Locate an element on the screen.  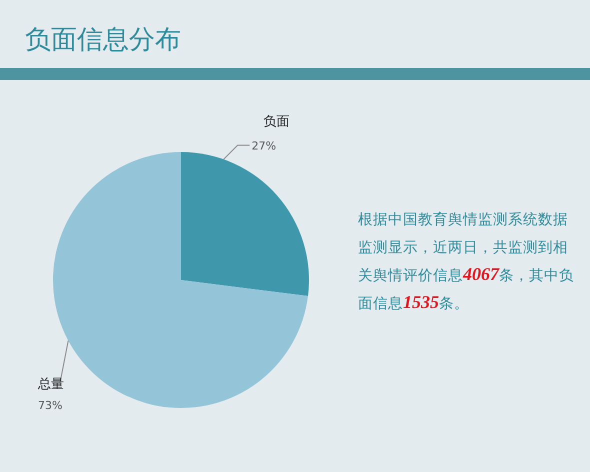
text: 根据中国教育舆情监测系统数据监测显示，近两日，共监测到相关舆情评价信息4067条，其中负面信息1535条。 is located at coordinates (466, 262).